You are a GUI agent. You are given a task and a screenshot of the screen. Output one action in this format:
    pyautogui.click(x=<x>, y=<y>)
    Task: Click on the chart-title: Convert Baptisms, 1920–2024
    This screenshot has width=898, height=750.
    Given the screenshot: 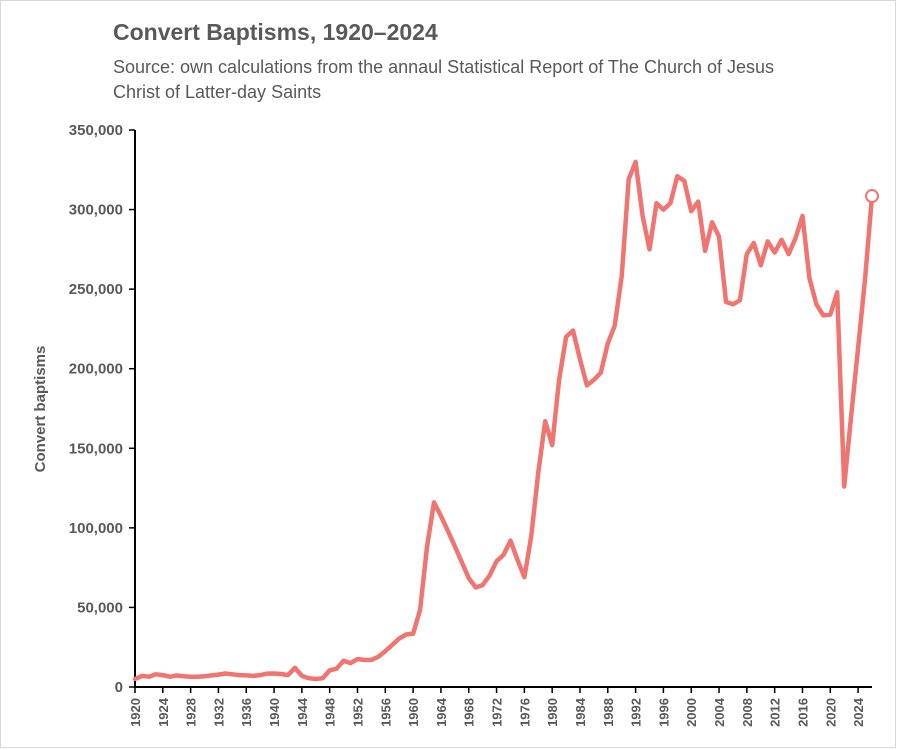 What is the action you would take?
    pyautogui.click(x=275, y=32)
    